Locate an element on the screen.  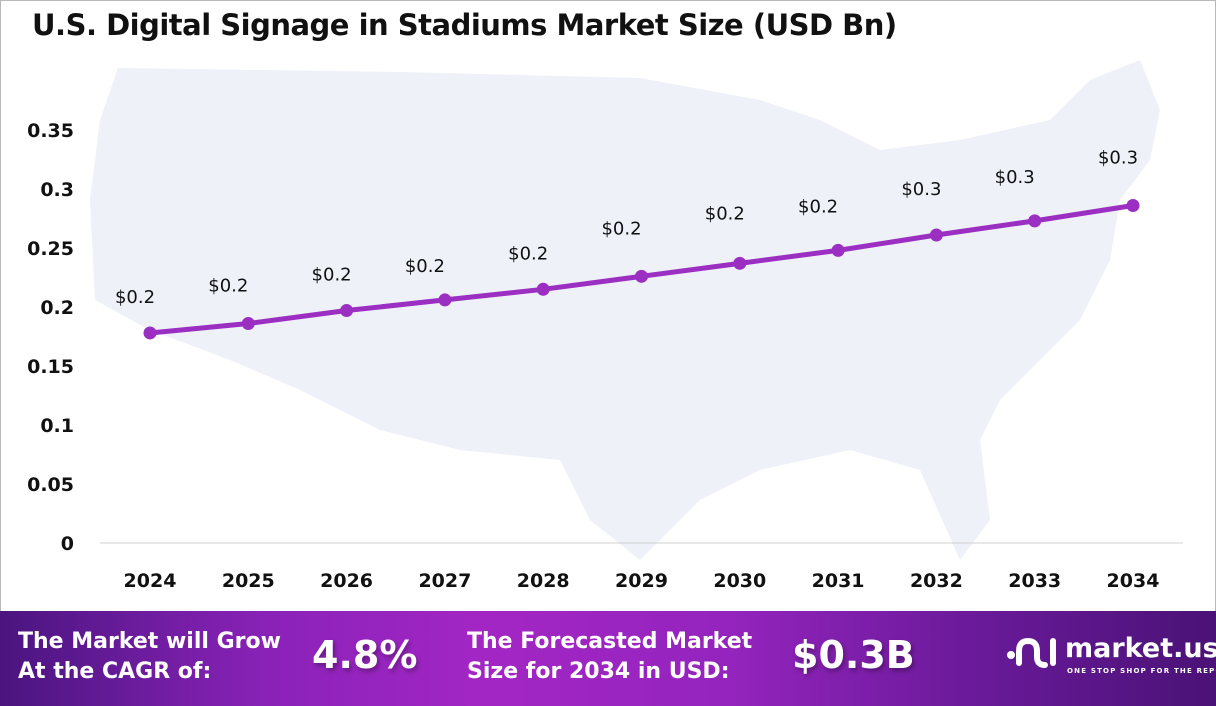
cagr-text-line1: The Market will Grow is located at coordinates (149, 641).